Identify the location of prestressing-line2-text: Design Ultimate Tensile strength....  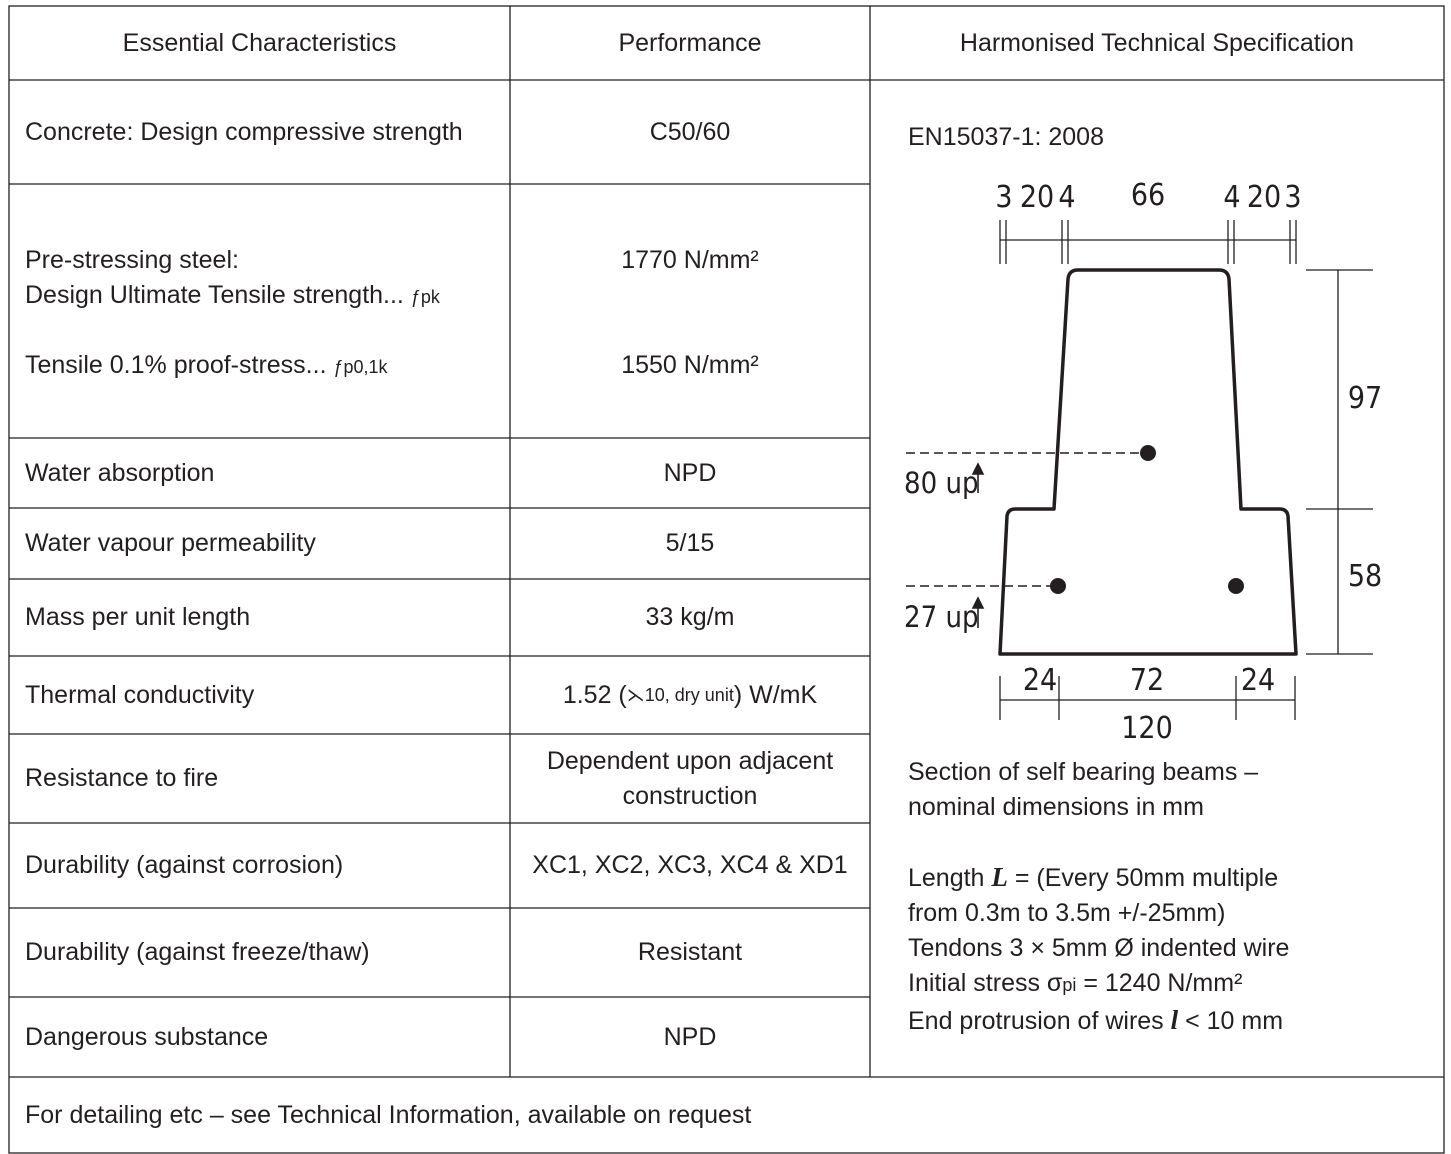
(214, 295).